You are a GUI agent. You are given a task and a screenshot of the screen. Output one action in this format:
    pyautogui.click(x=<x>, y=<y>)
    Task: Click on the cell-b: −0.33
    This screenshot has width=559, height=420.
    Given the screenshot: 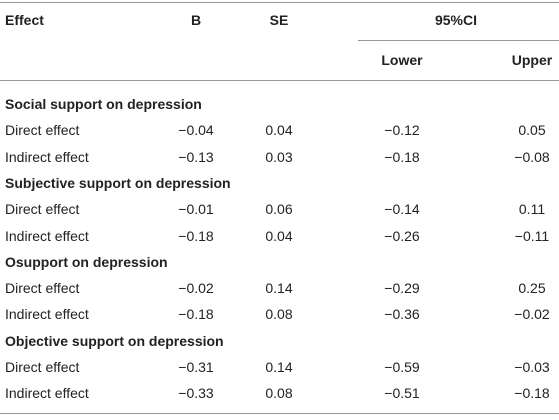 What is the action you would take?
    pyautogui.click(x=196, y=393)
    